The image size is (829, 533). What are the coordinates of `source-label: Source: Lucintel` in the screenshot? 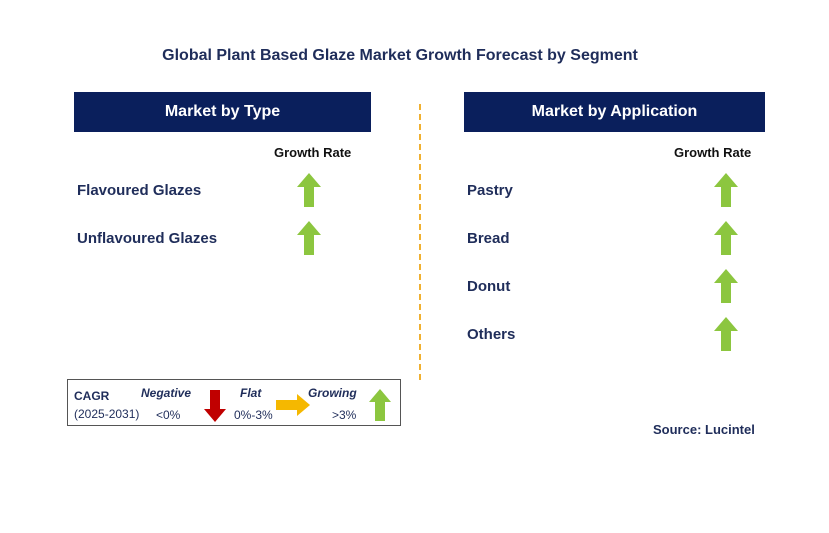 It's located at (704, 429).